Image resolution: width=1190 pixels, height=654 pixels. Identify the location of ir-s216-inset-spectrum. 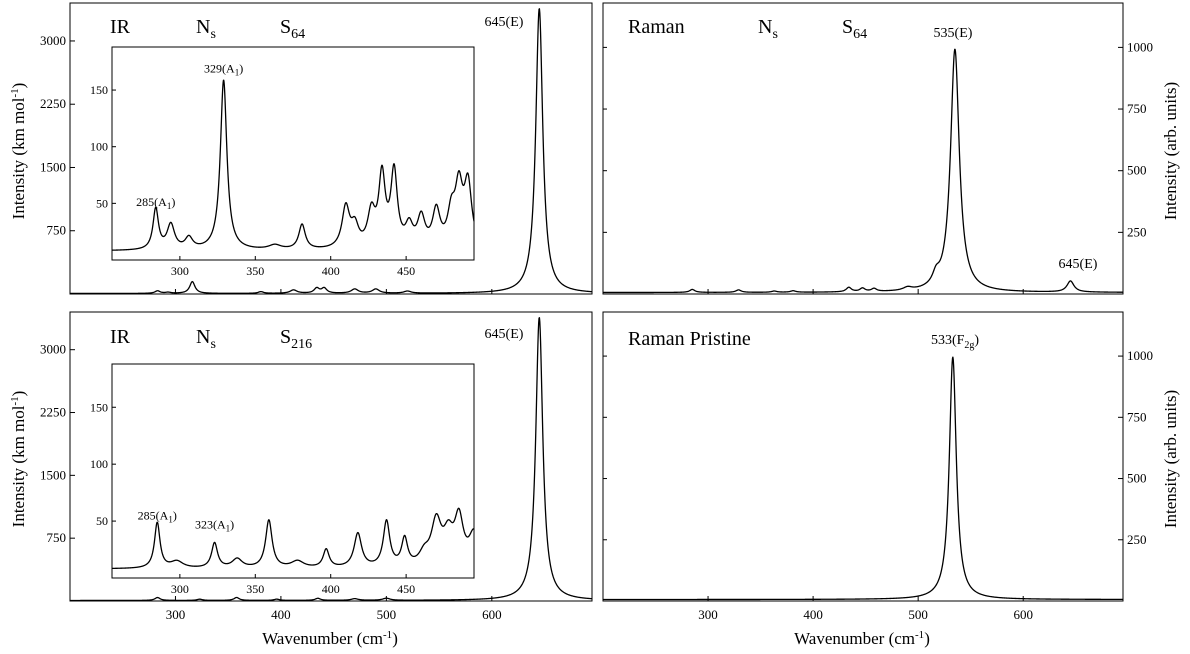
(293, 538).